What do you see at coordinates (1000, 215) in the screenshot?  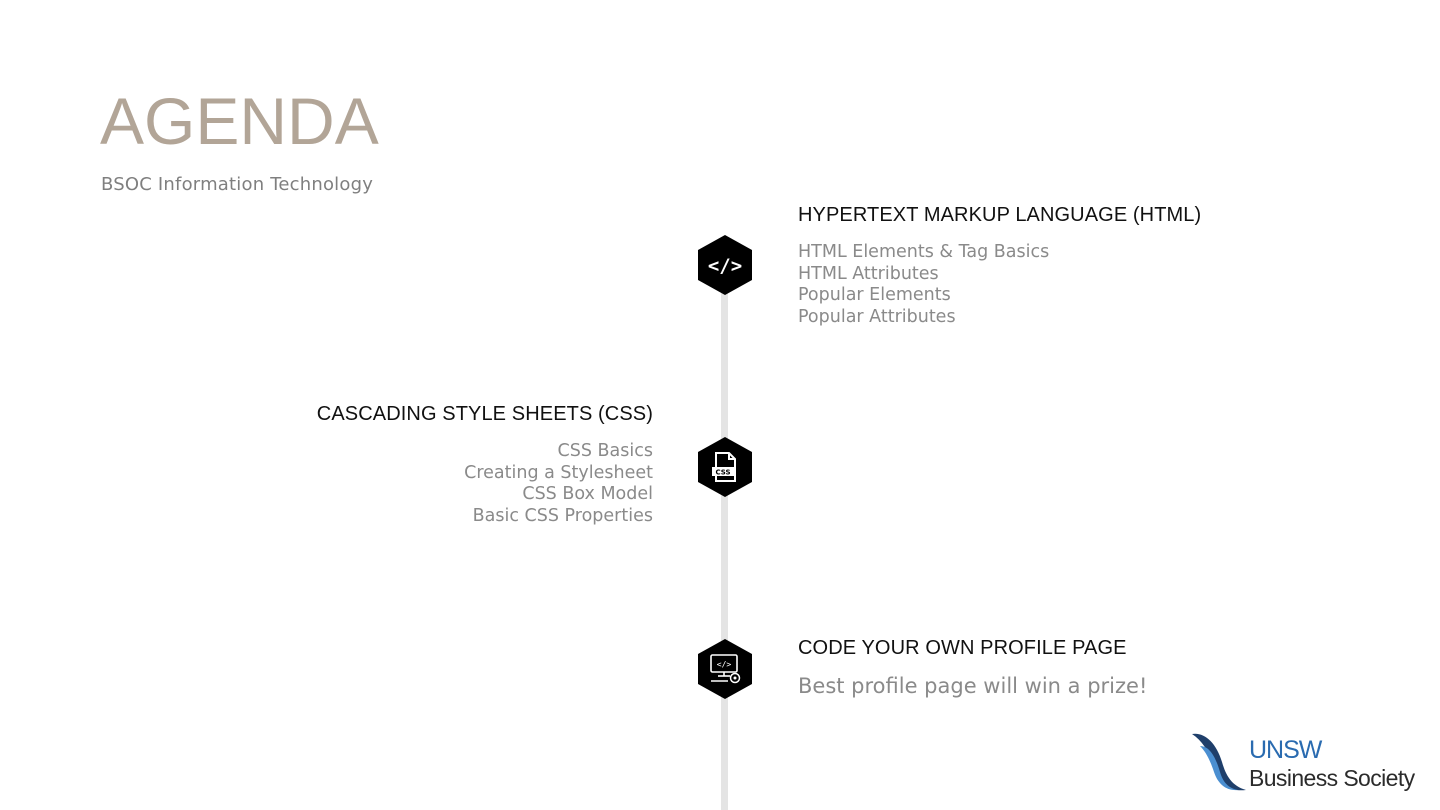 I see `section-html-title: HYPERTEXT MARKUP LANGUAGE (HTML)` at bounding box center [1000, 215].